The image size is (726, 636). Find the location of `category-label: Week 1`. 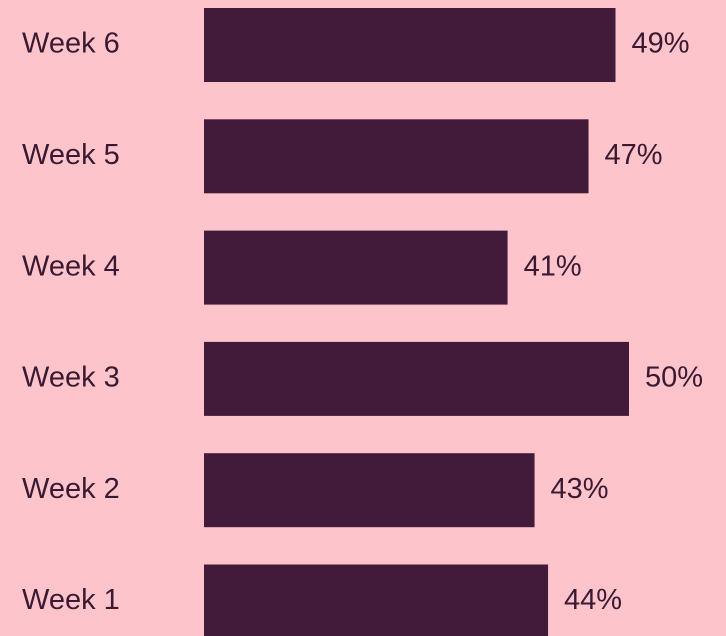

category-label: Week 1 is located at coordinates (71, 600).